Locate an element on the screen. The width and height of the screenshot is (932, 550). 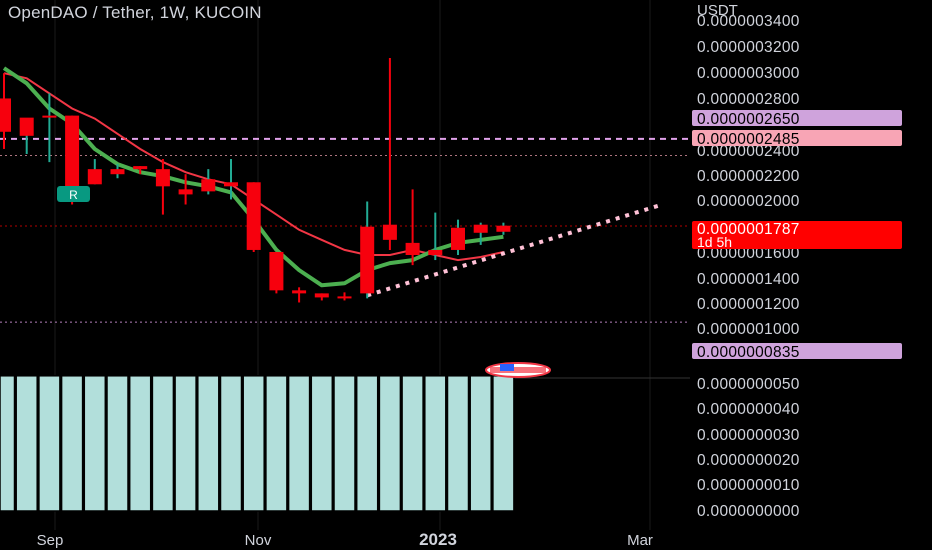
current-price-label: 0.0000001787 is located at coordinates (748, 229).